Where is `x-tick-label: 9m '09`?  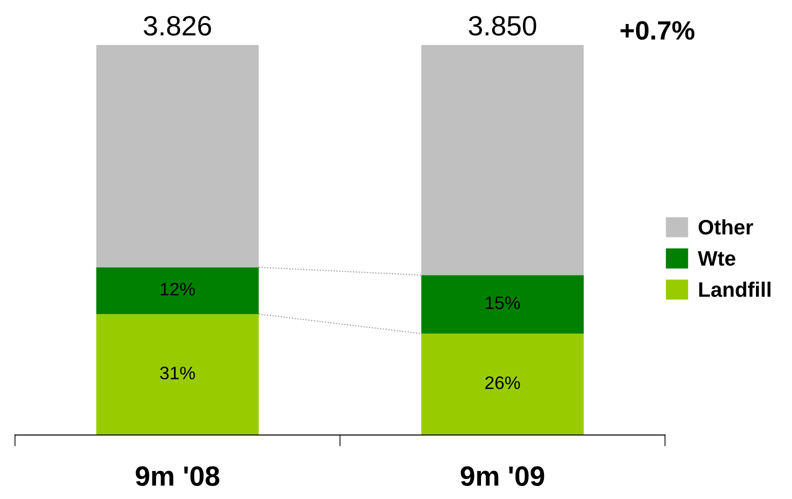 x-tick-label: 9m '09 is located at coordinates (502, 476).